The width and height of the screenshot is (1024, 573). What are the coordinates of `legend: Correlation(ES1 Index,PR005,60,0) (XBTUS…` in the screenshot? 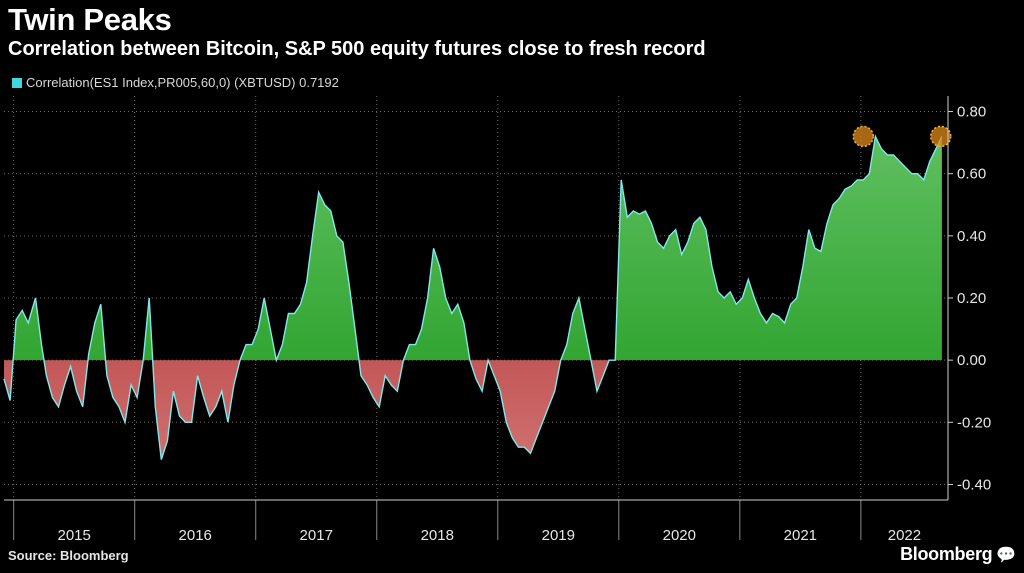 It's located at (175, 82).